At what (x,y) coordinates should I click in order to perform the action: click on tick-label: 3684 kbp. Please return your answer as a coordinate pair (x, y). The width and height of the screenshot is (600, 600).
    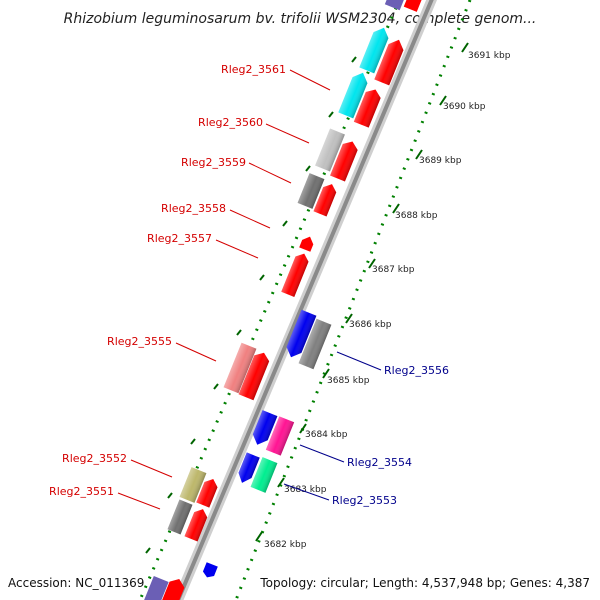
    Looking at the image, I should click on (326, 435).